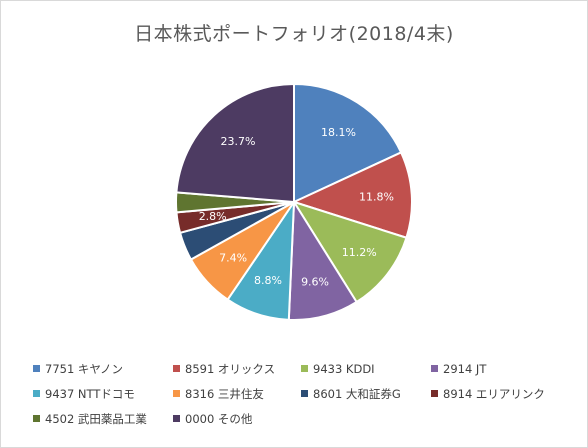 This screenshot has width=588, height=448. Describe the element at coordinates (315, 281) in the screenshot. I see `slice-data-label-4: 9.6%` at that location.